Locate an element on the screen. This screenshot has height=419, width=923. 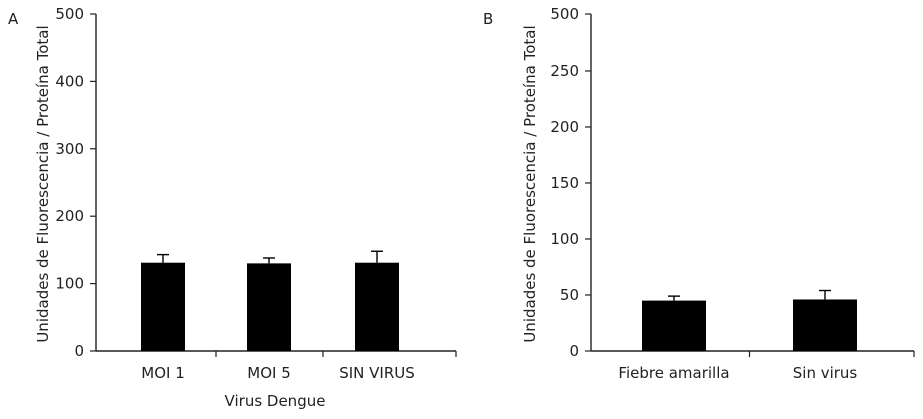
panel-b-y-tick-label: 200 is located at coordinates (564, 127).